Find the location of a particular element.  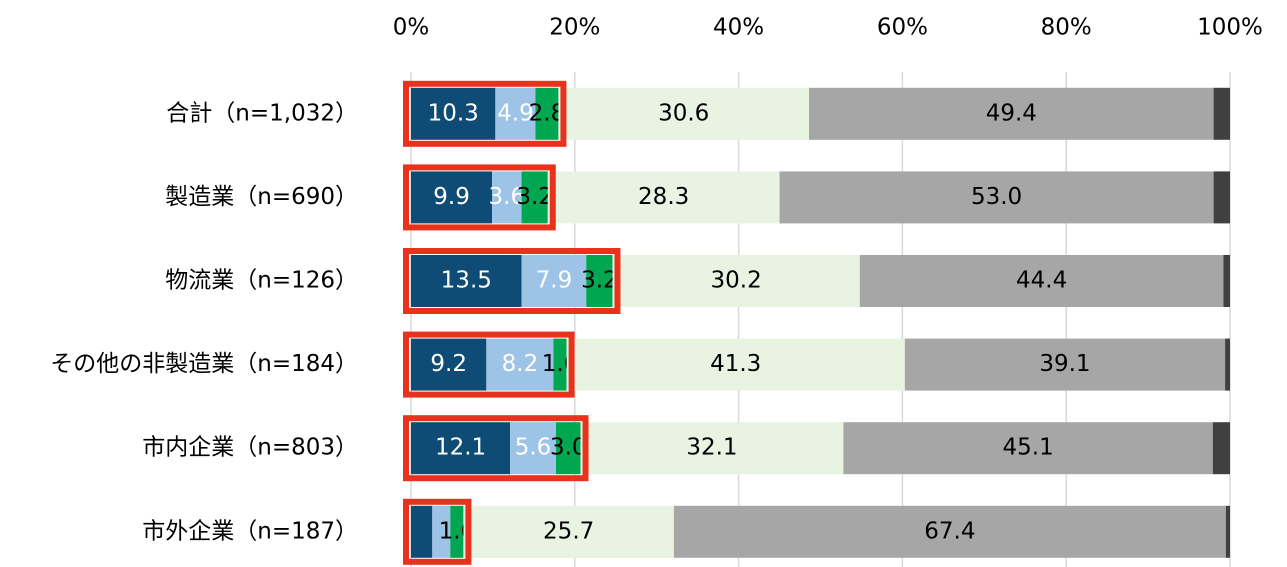

x-tick-label: 20% is located at coordinates (574, 28).